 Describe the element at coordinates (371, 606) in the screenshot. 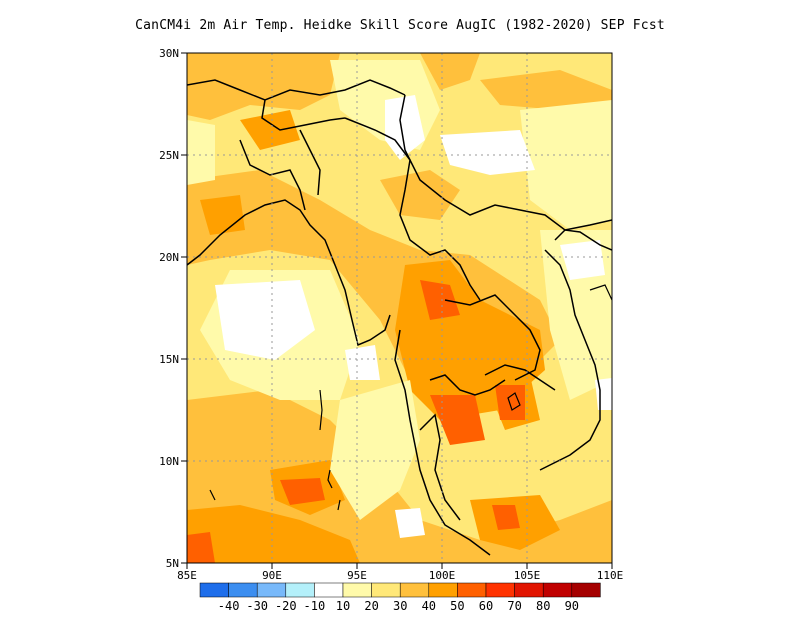

I see `colorbar-label: 20` at that location.